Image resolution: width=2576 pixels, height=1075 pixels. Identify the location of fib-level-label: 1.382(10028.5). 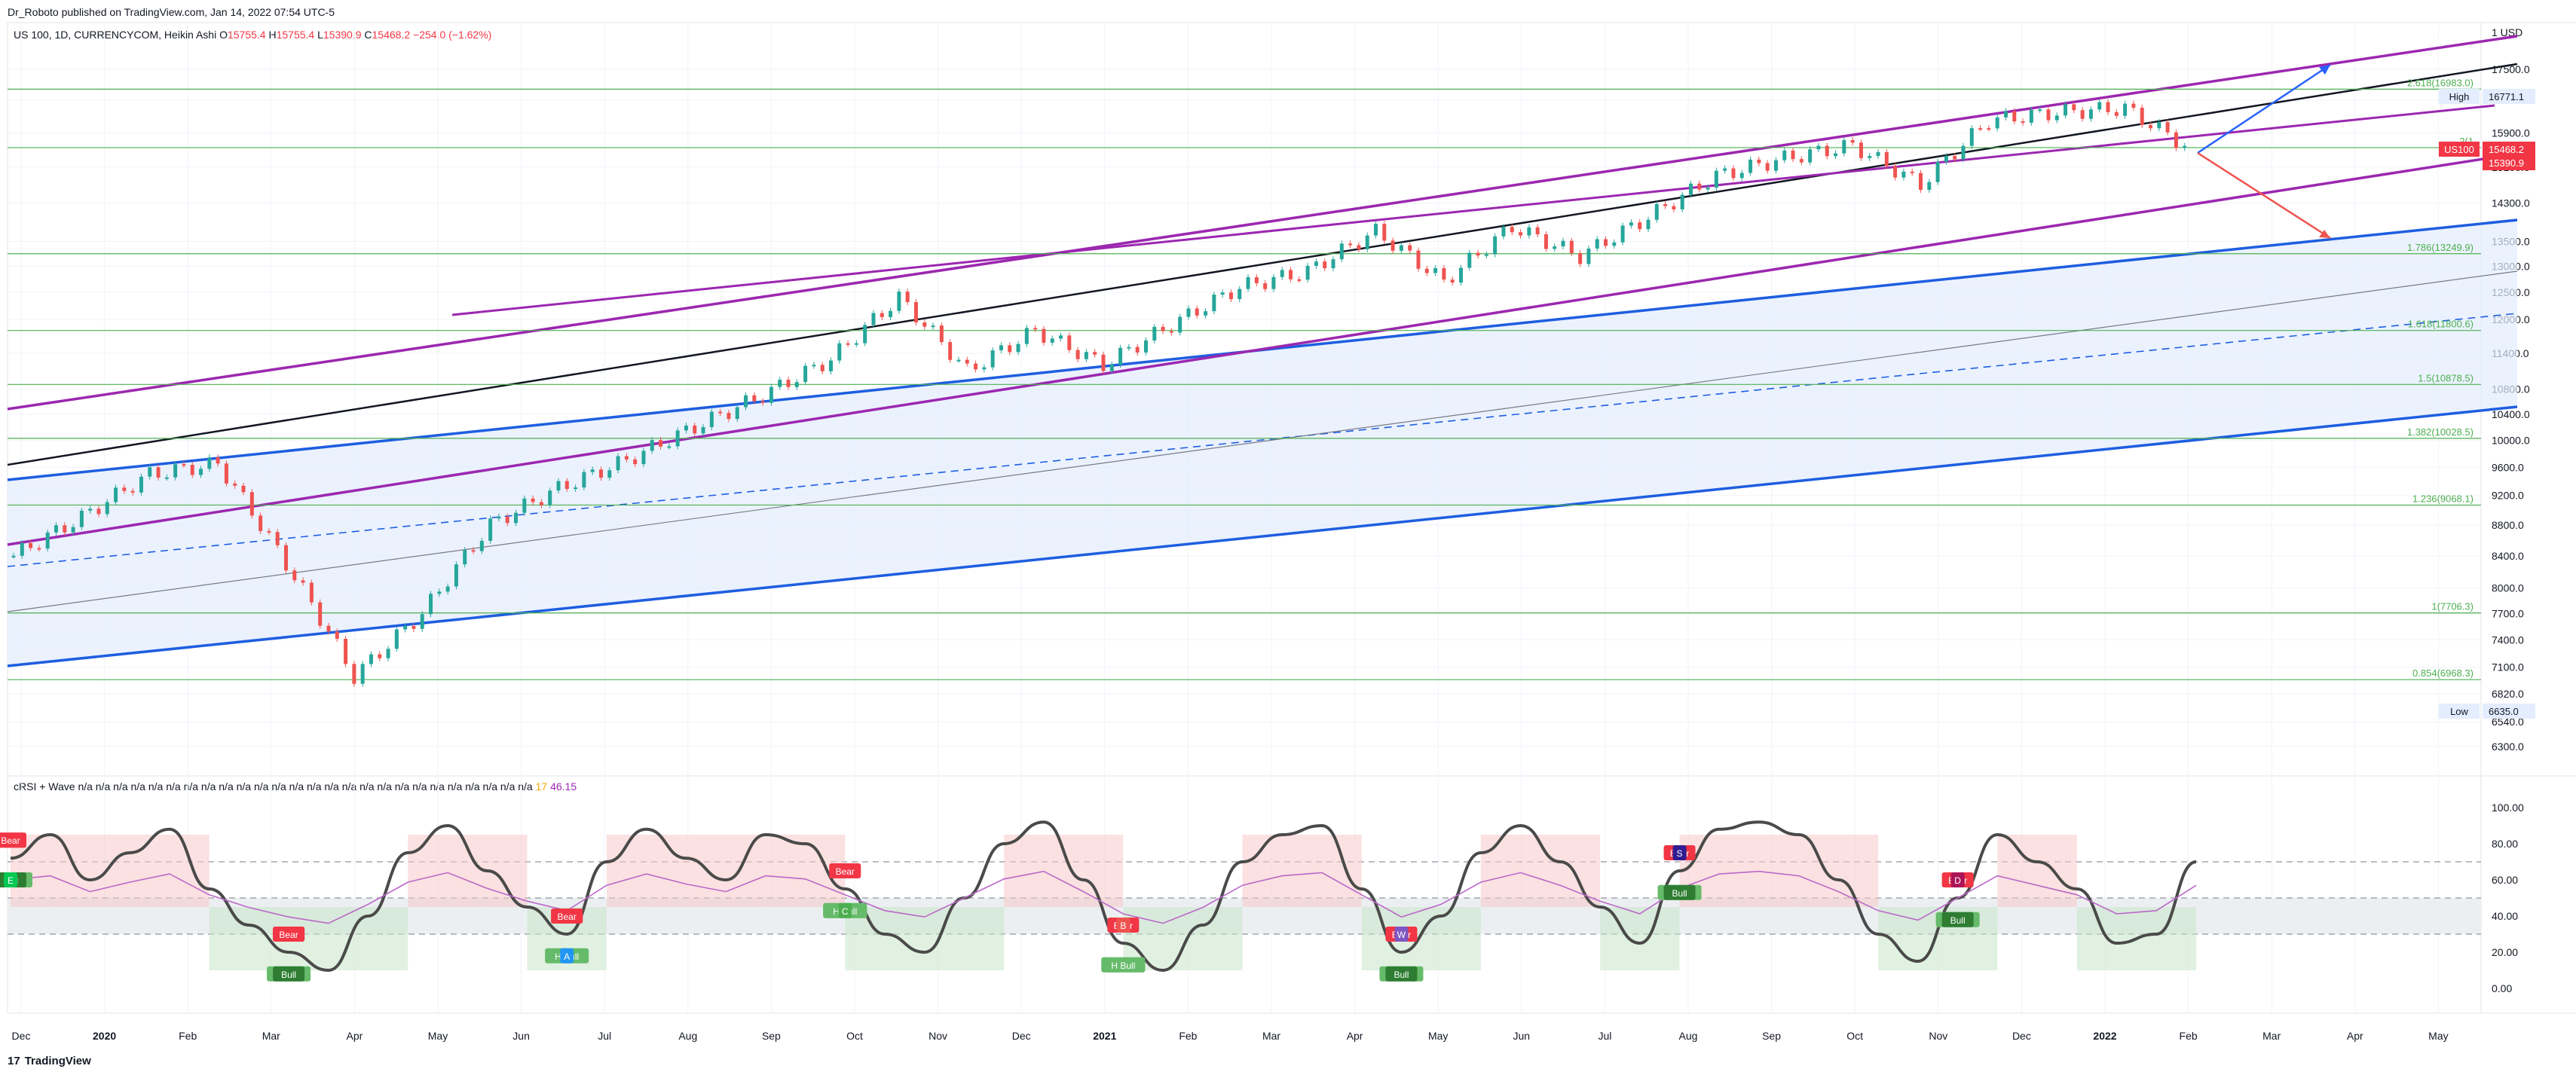
(2440, 432).